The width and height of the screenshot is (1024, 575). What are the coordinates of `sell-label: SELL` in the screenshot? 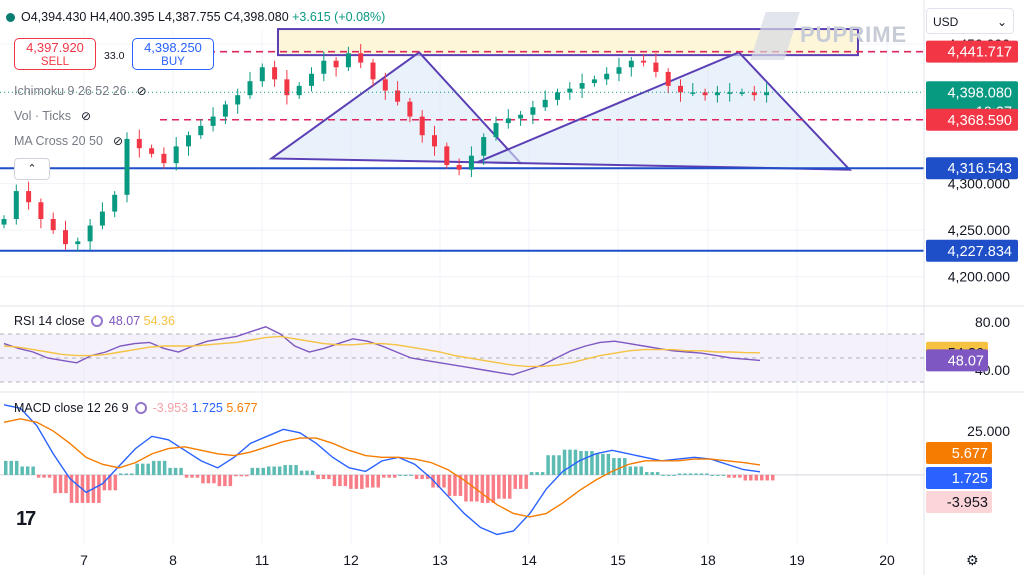 It's located at (55, 62).